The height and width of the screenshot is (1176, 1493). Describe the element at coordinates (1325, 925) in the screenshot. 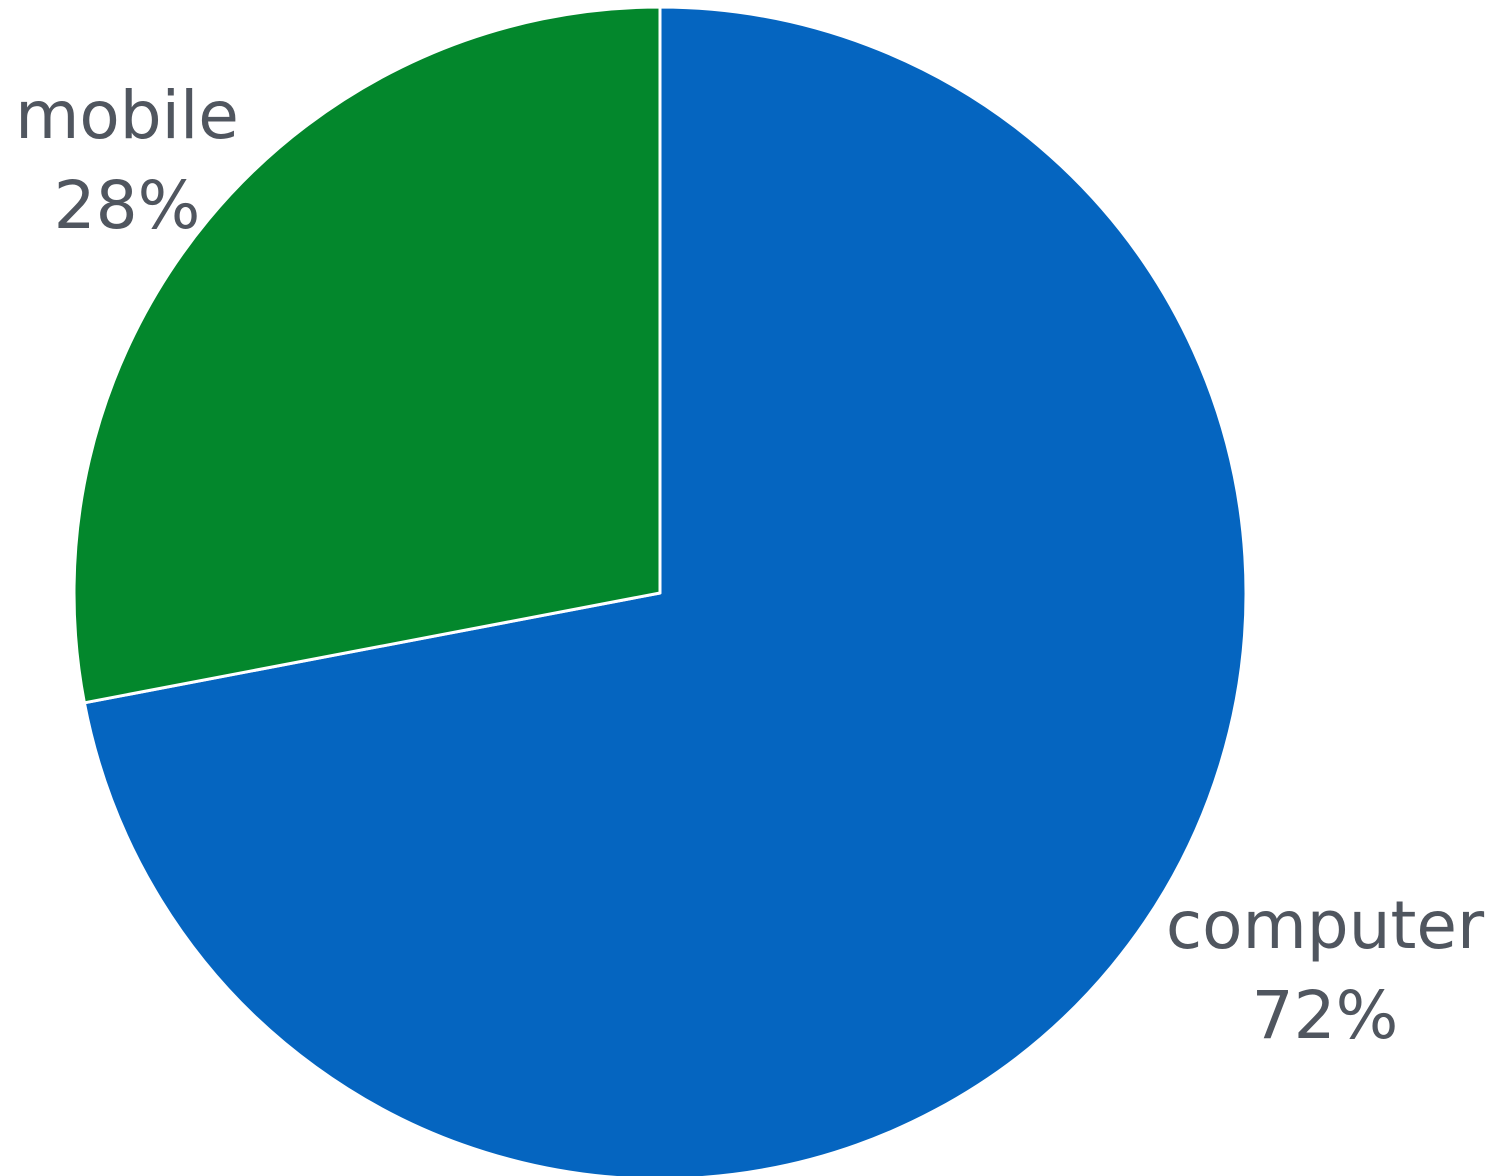

I see `slice-label-computer-name: computer` at that location.